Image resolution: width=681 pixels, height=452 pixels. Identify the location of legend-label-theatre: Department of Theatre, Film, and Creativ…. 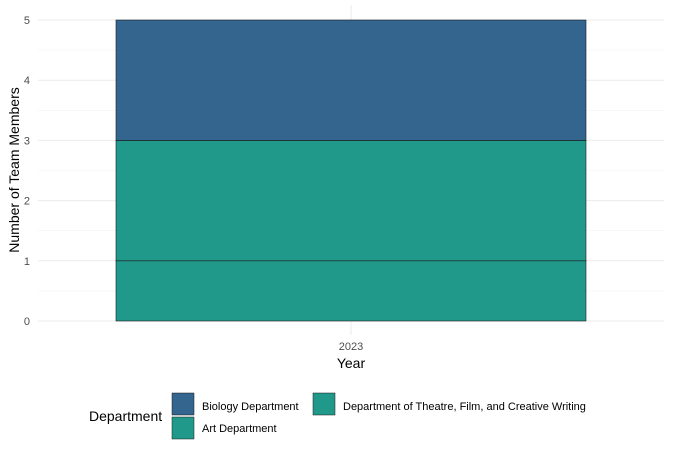
(464, 407).